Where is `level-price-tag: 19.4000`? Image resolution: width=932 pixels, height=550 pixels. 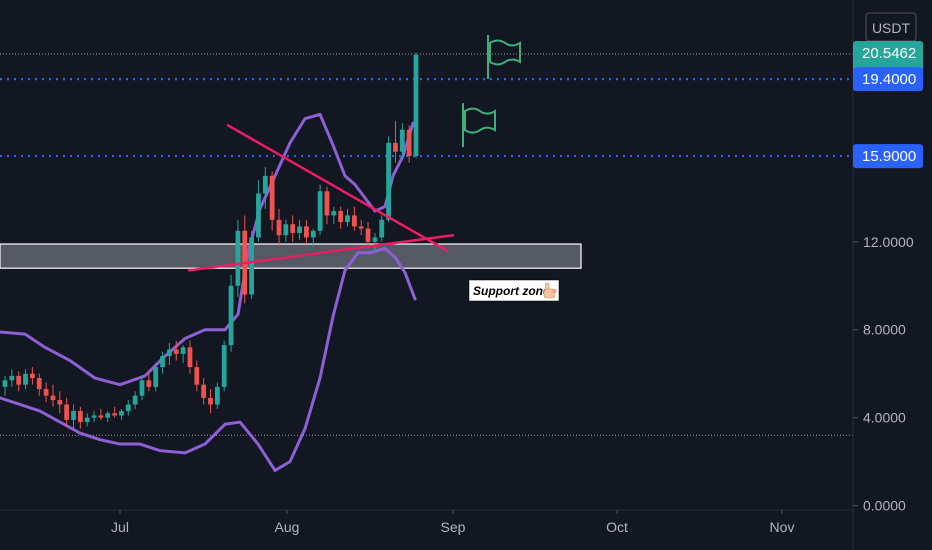
level-price-tag: 19.4000 is located at coordinates (888, 79).